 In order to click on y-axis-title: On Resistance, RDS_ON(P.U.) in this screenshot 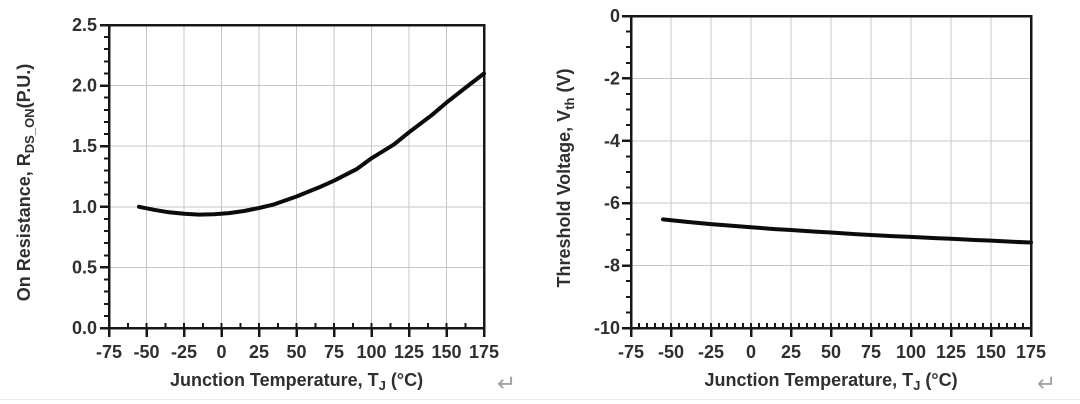, I will do `click(25, 183)`.